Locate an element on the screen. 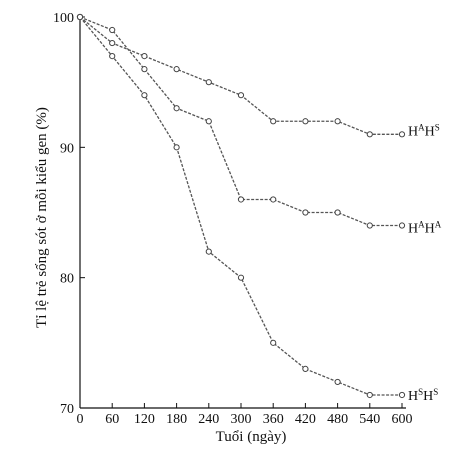 This screenshot has height=452, width=469. y-tick-label: 80 is located at coordinates (67, 279).